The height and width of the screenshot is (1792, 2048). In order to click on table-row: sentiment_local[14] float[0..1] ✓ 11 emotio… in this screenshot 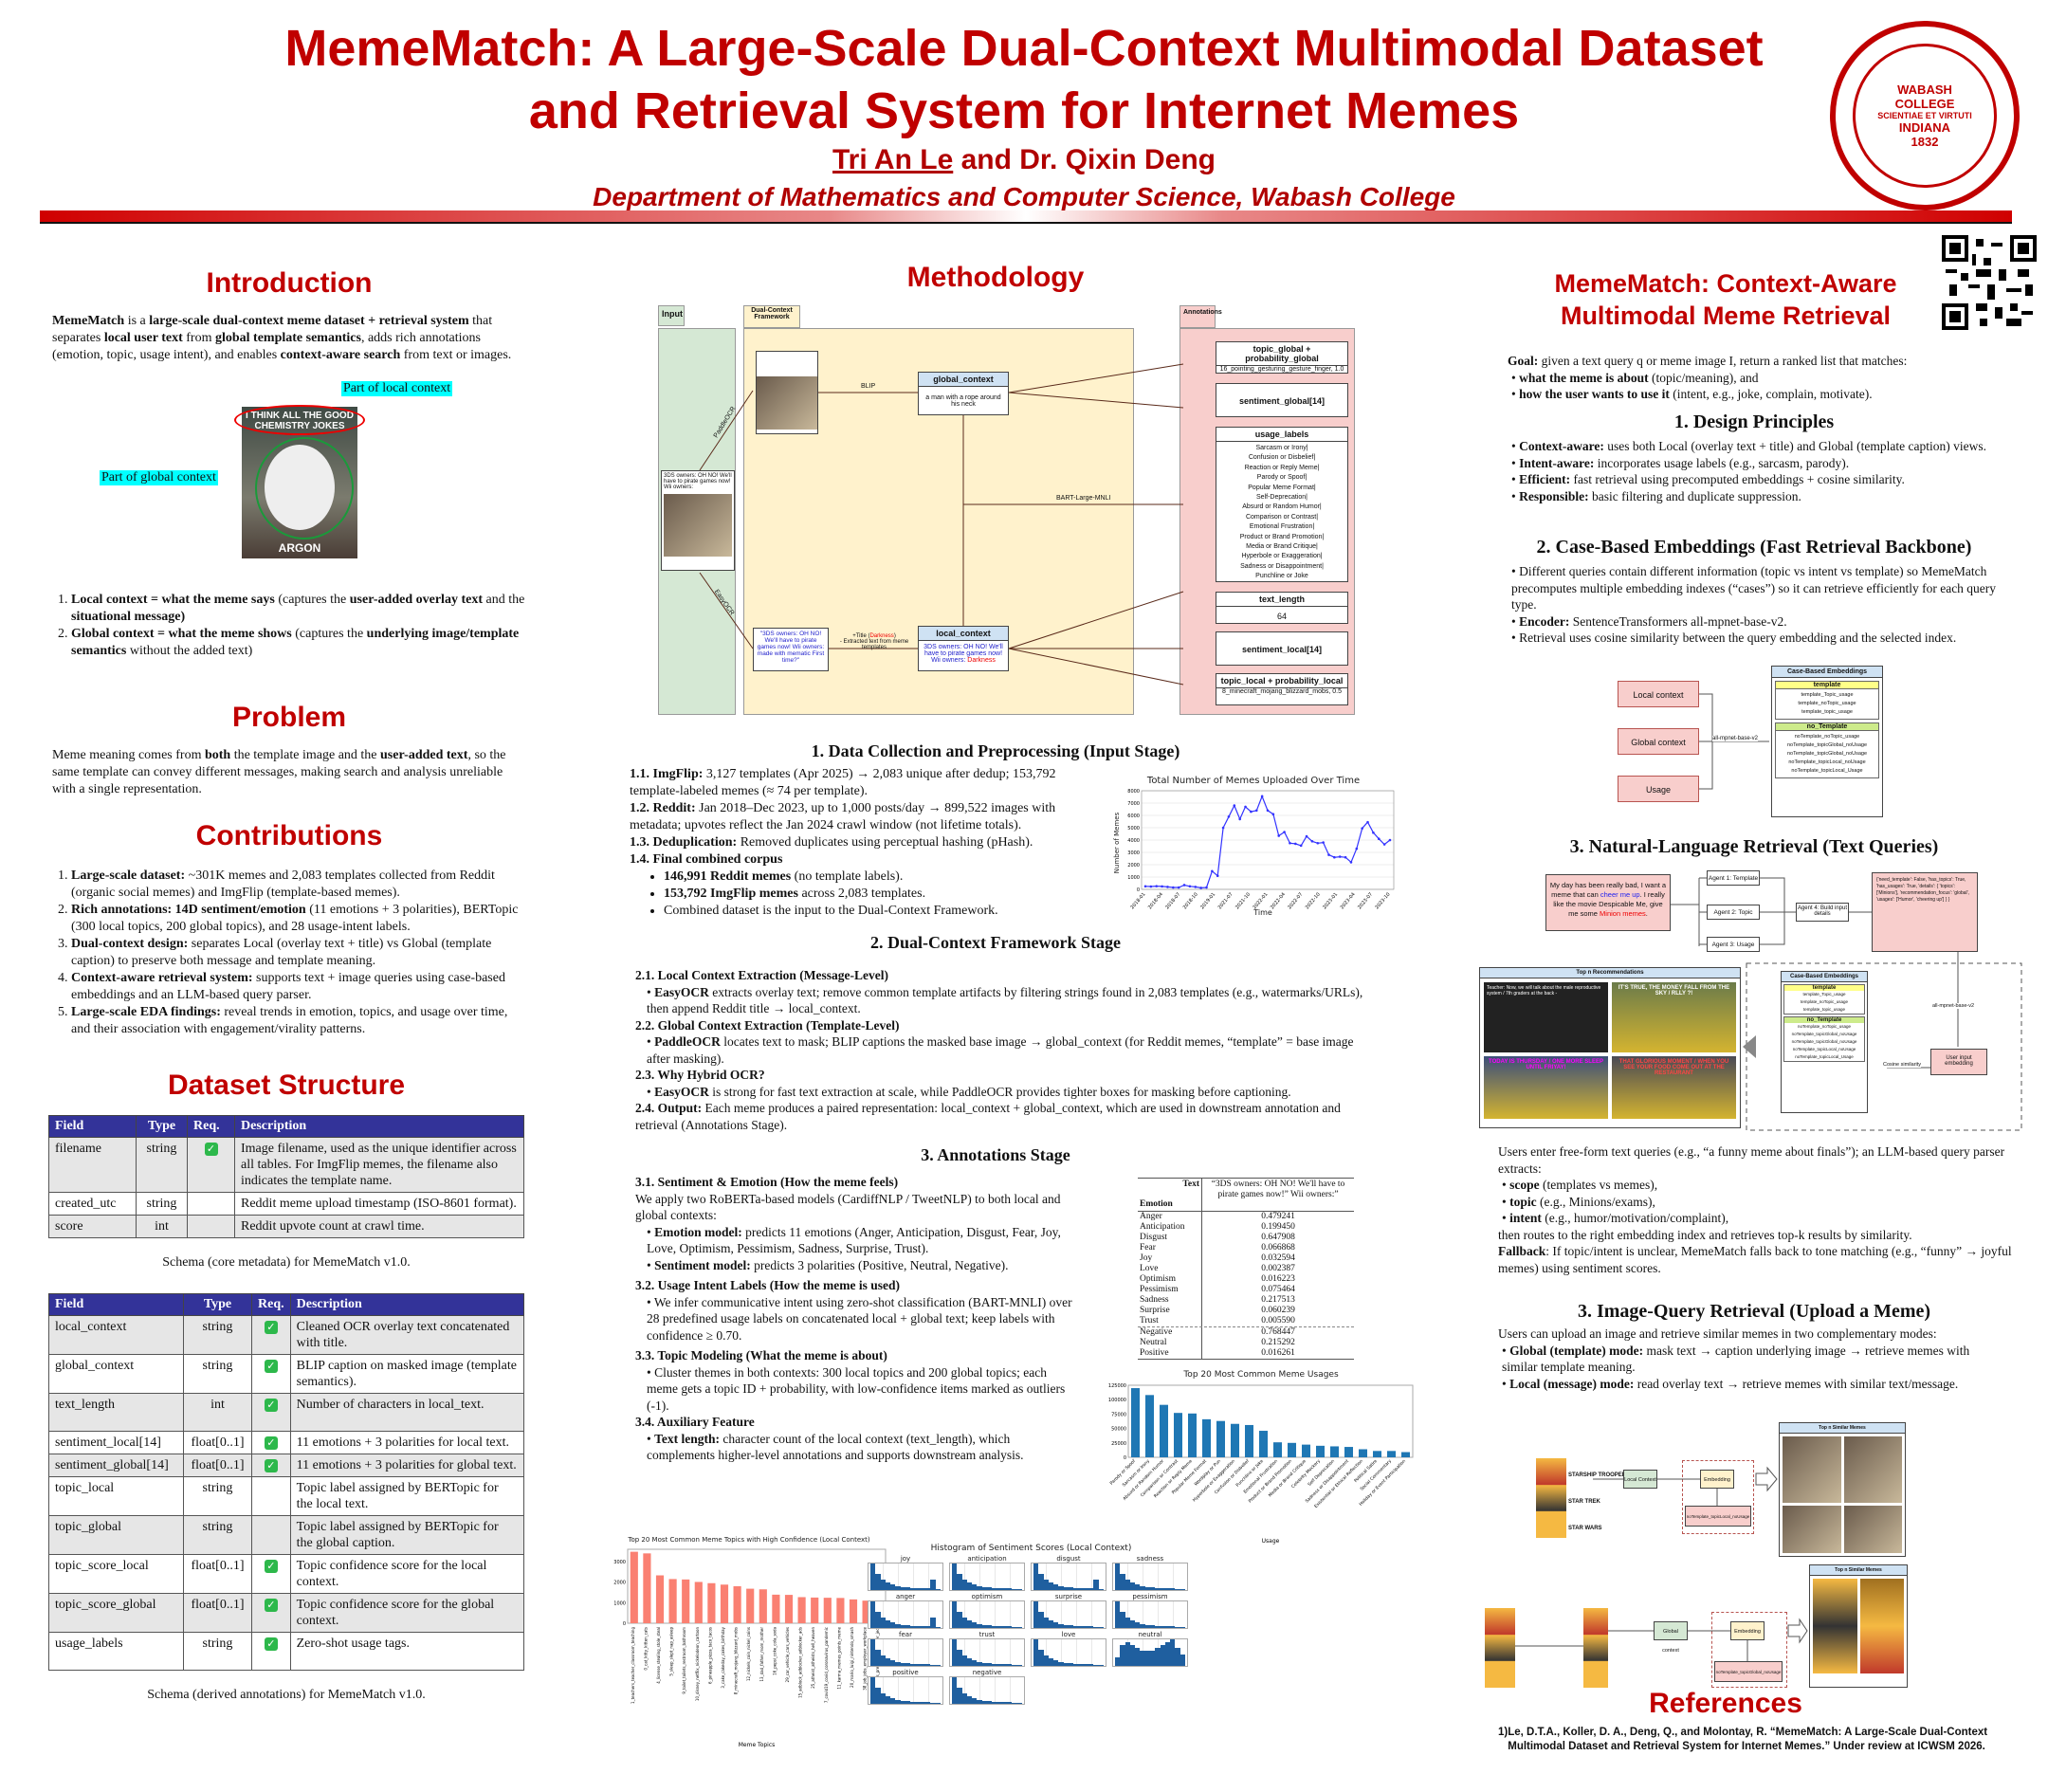, I will do `click(286, 1442)`.